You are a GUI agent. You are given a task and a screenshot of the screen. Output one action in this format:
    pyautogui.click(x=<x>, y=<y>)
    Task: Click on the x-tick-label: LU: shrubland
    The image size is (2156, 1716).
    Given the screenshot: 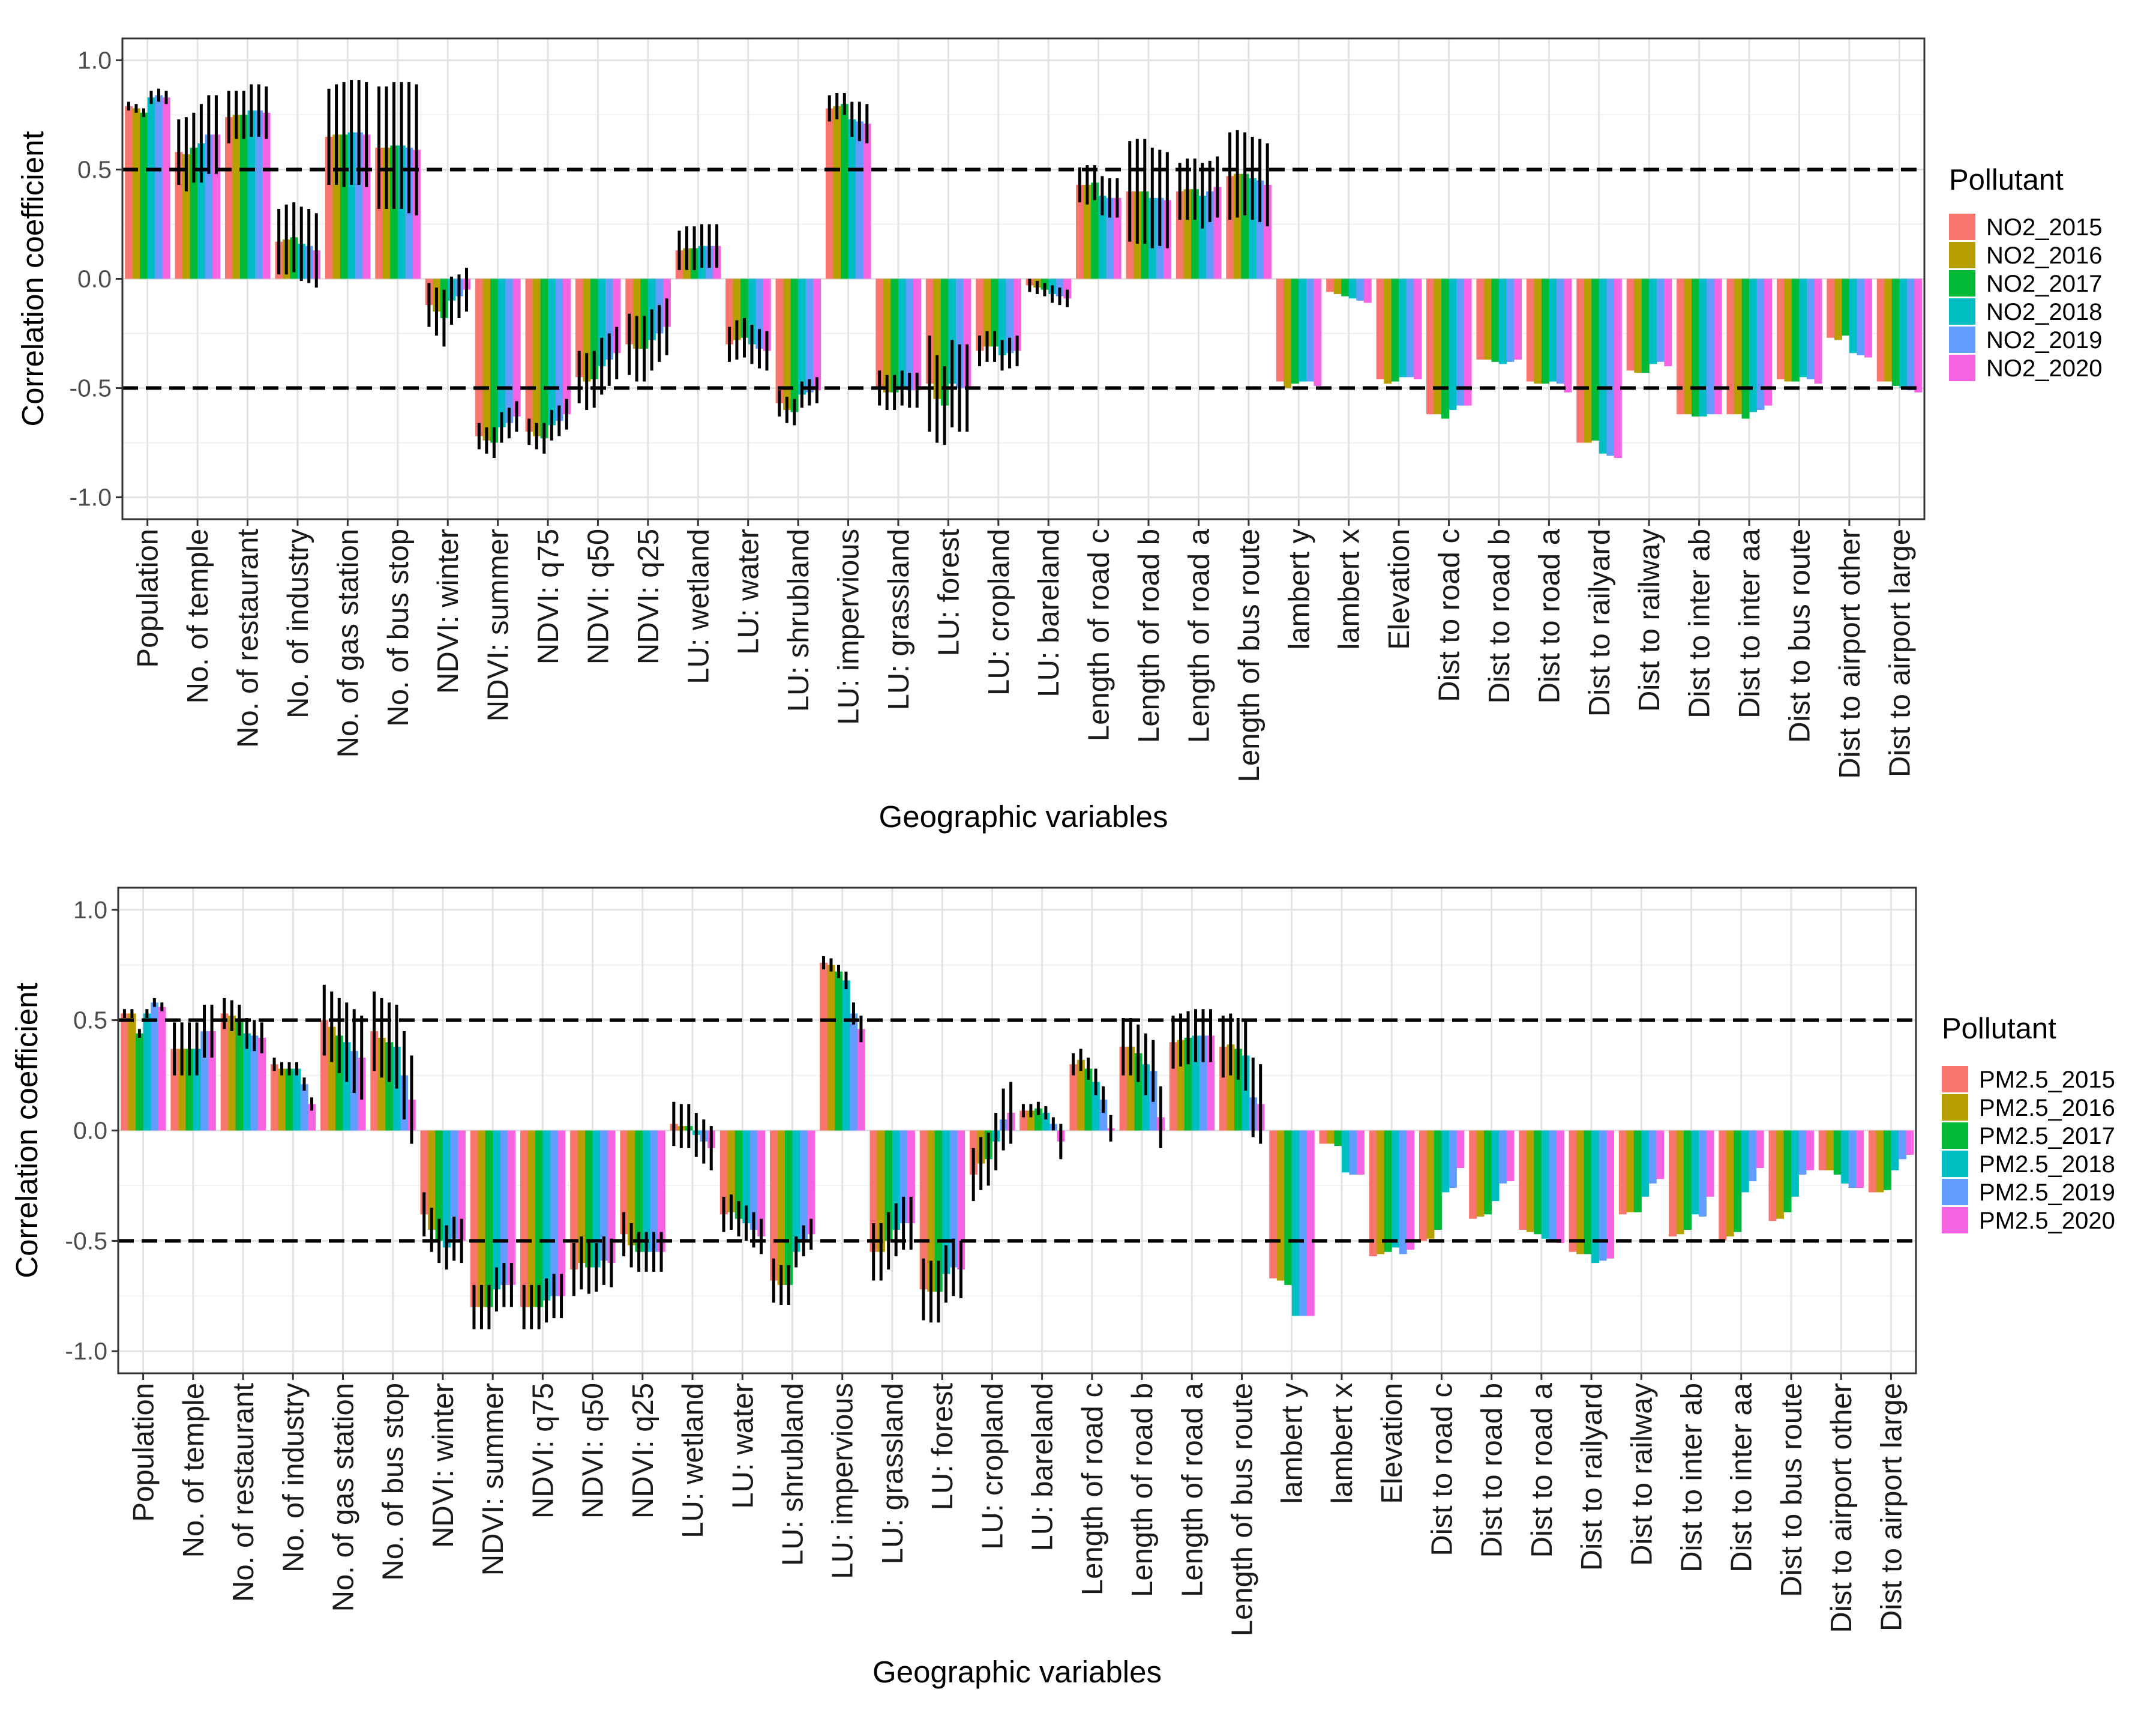 What is the action you would take?
    pyautogui.click(x=798, y=620)
    